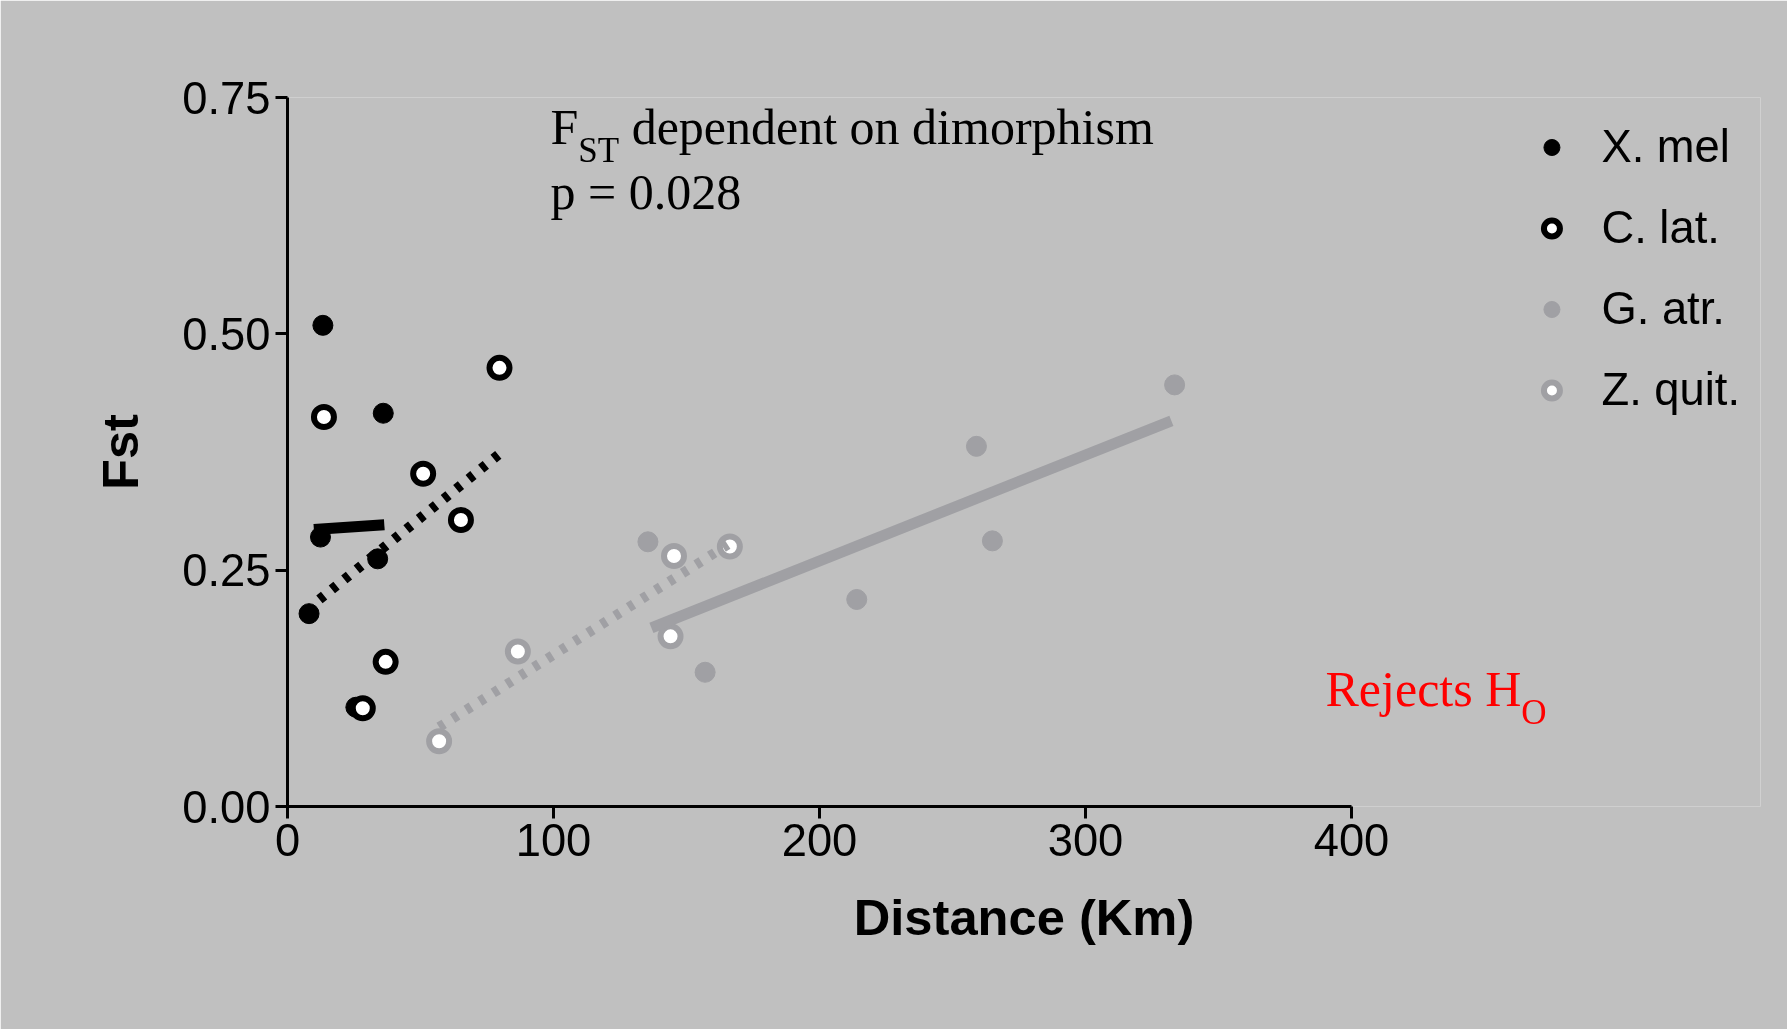  Describe the element at coordinates (1660, 228) in the screenshot. I see `legend-label: C. lat.` at that location.